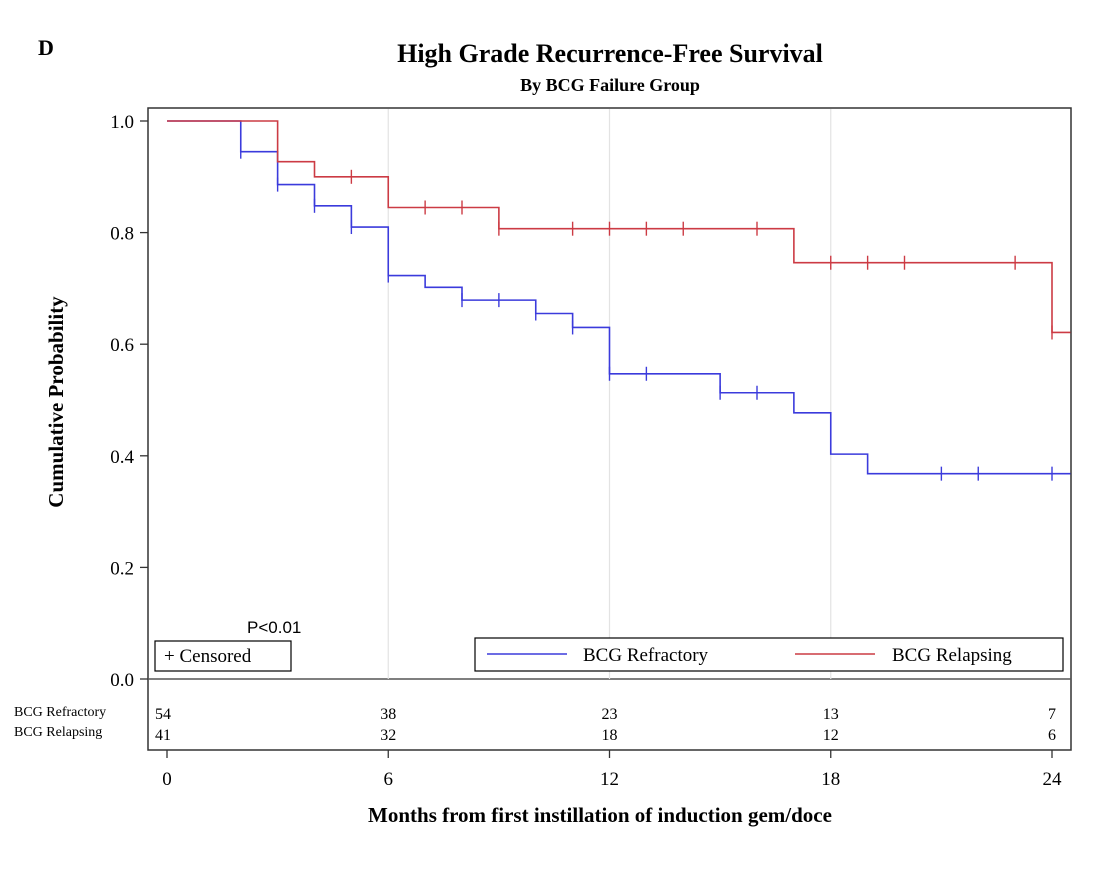 The height and width of the screenshot is (872, 1100). What do you see at coordinates (122, 122) in the screenshot?
I see `y-tick-label: 1.0` at bounding box center [122, 122].